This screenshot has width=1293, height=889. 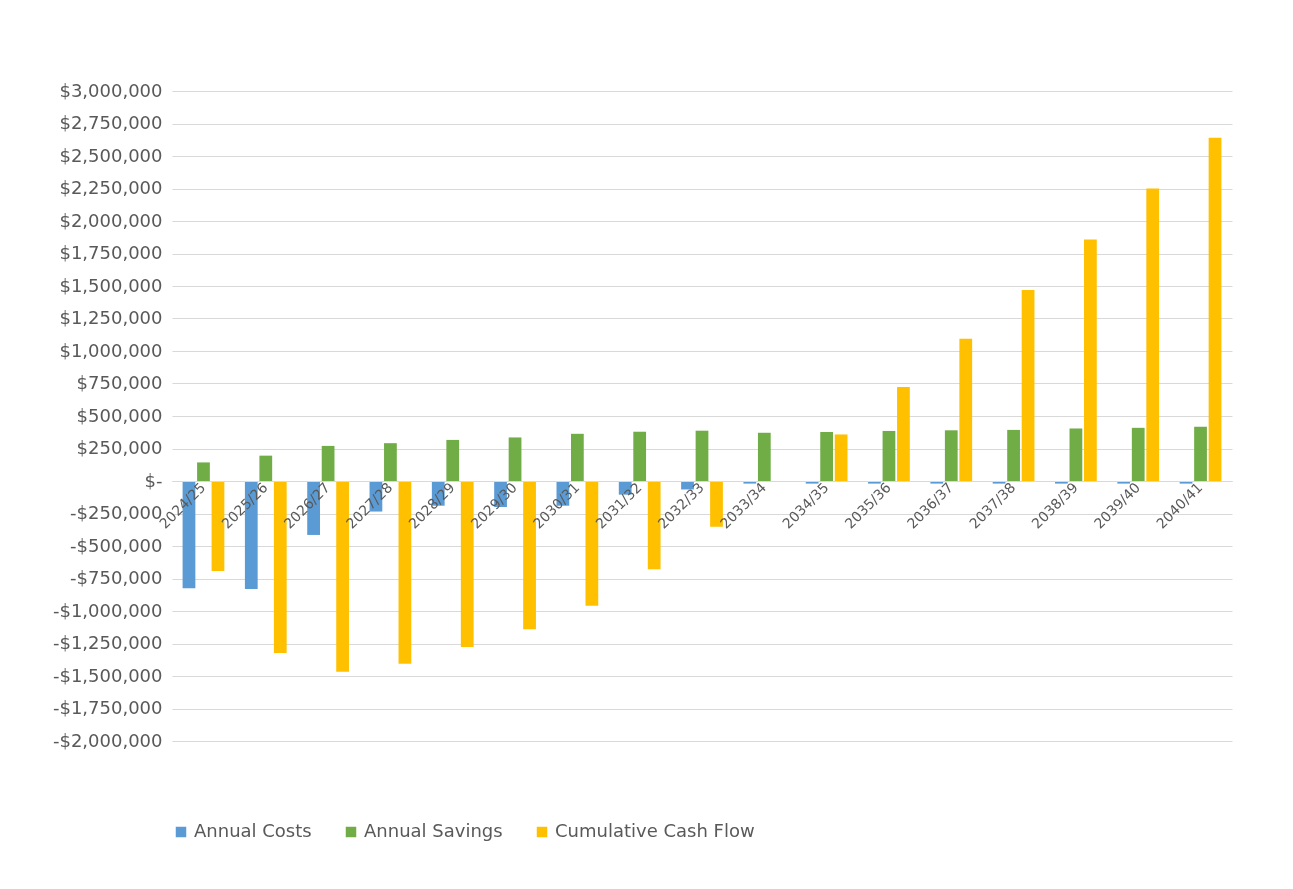 What do you see at coordinates (119, 447) in the screenshot?
I see `y-tick-label: $250,000` at bounding box center [119, 447].